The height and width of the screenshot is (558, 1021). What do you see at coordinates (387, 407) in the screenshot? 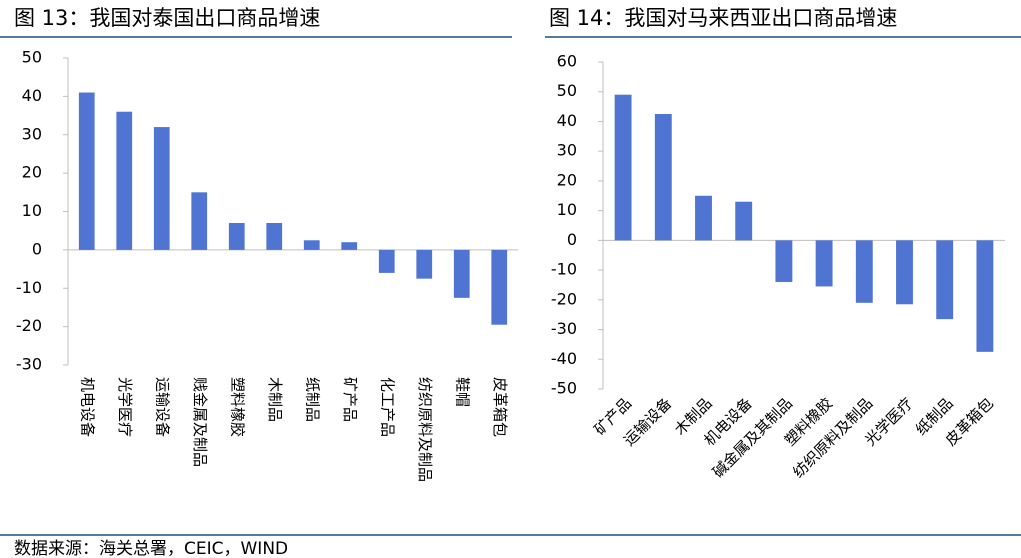
I see `x-tick-label: 化工产品` at bounding box center [387, 407].